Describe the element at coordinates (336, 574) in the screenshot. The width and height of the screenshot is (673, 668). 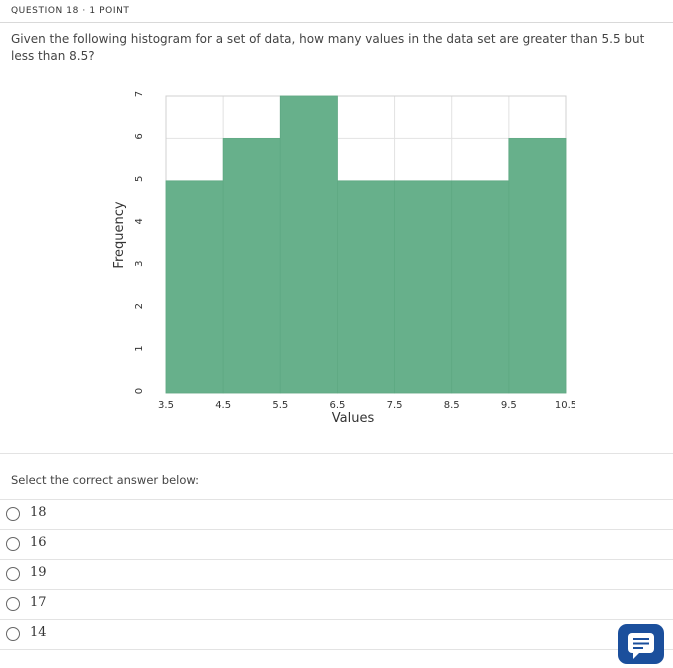
I see `answer-option-3: 19` at that location.